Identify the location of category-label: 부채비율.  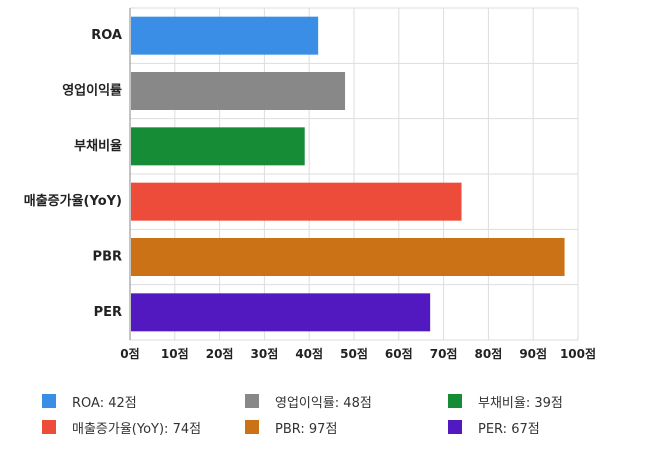
(98, 146).